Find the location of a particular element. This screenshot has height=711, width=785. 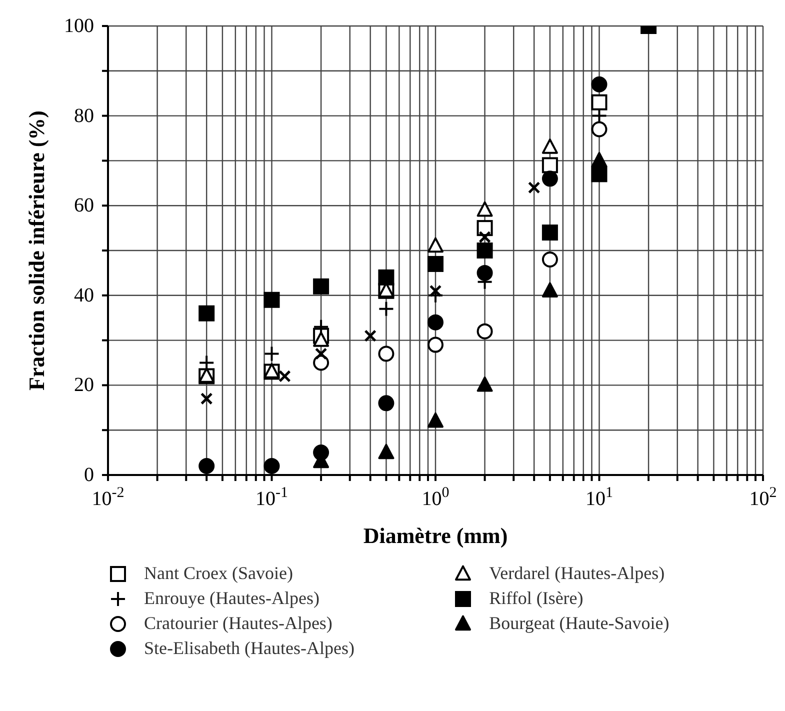

y-axis-title: Fraction solide inférieure (%) is located at coordinates (36, 250).